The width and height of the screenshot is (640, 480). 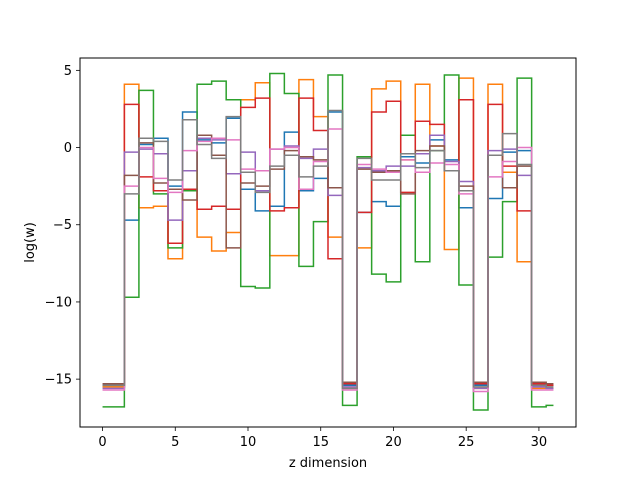 I want to click on x-tick-label: 5, so click(x=175, y=442).